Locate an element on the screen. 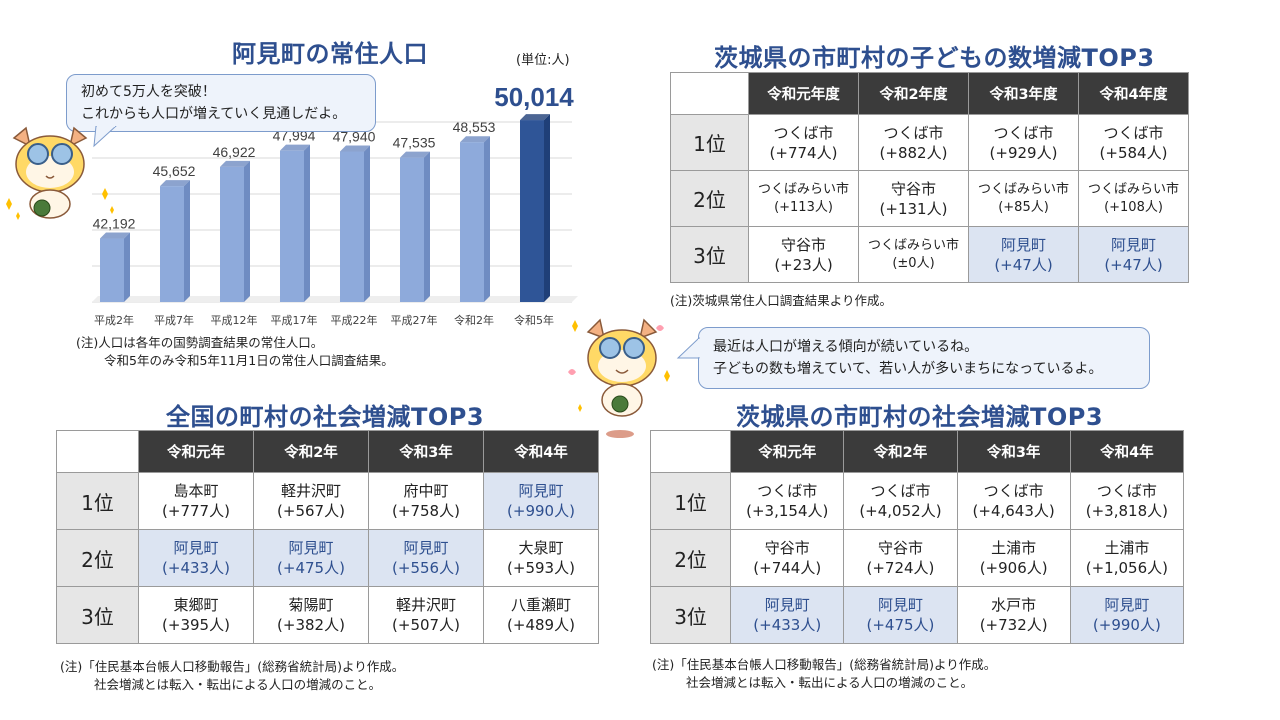  change-value: (±0人) is located at coordinates (913, 263).